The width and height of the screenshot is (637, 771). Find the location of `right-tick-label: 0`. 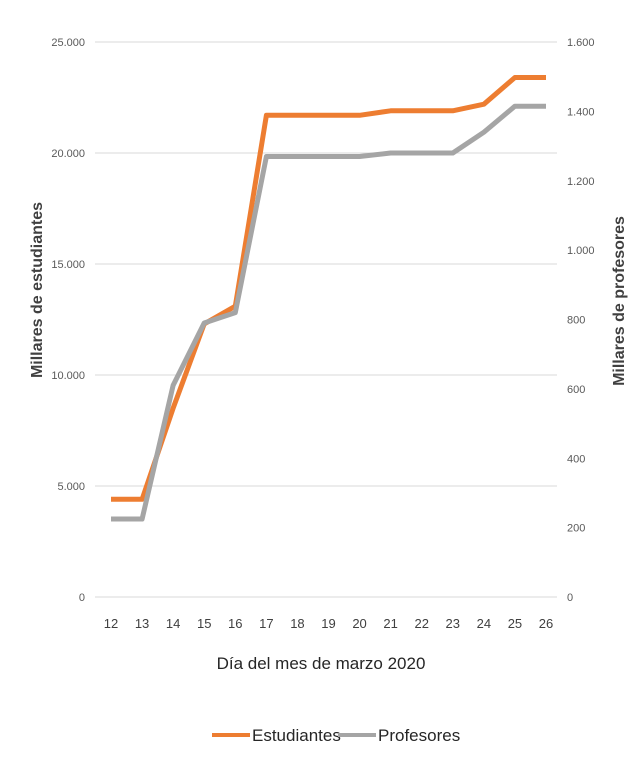

right-tick-label: 0 is located at coordinates (570, 598).